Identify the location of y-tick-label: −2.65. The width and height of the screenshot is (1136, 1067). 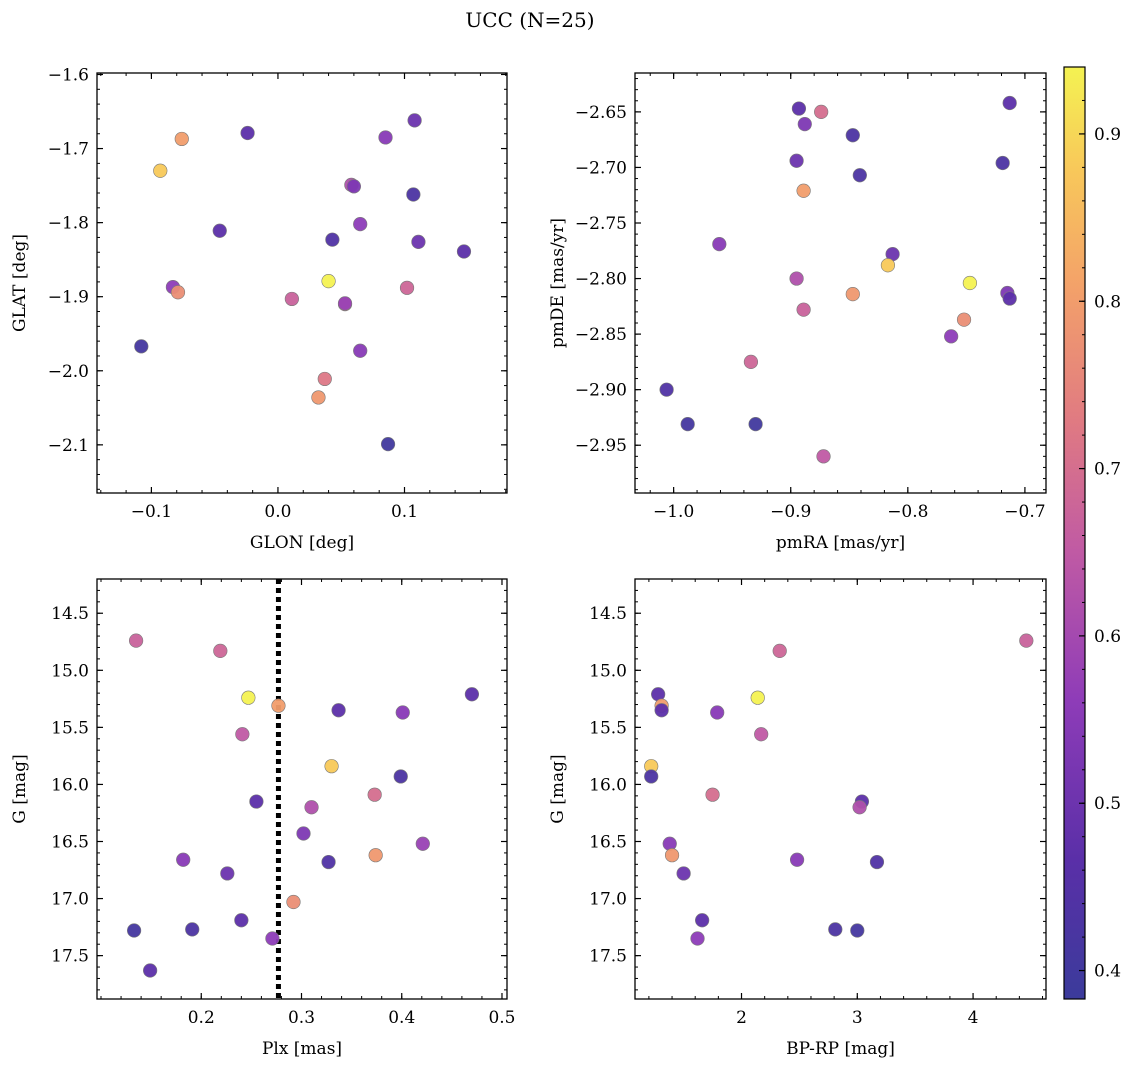
(601, 113).